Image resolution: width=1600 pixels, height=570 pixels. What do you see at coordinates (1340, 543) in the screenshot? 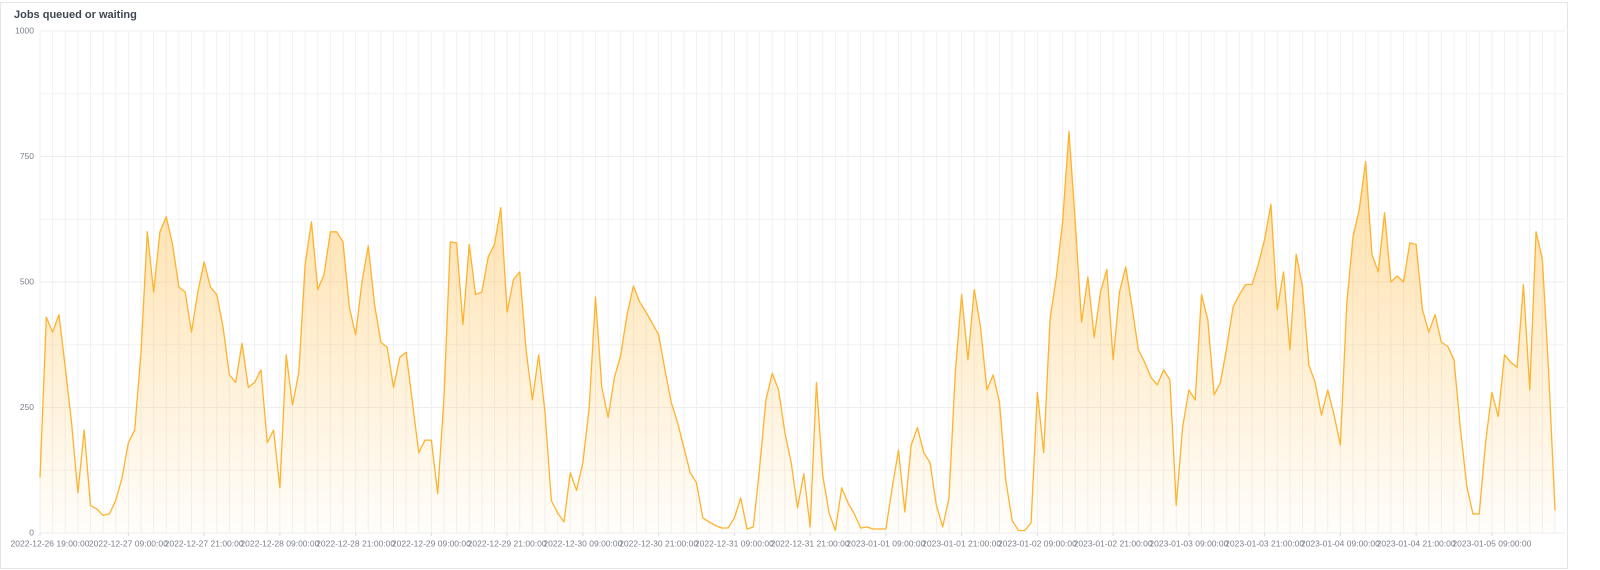
I see `x-tick-label: 2023-01-04 09:00:00` at bounding box center [1340, 543].